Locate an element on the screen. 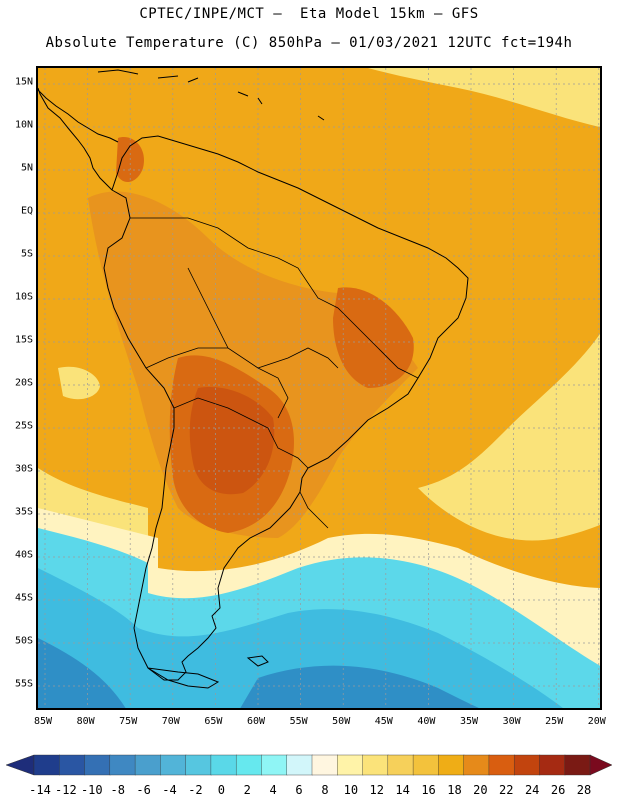 The height and width of the screenshot is (800, 618). colorbar-label: 12 is located at coordinates (376, 790).